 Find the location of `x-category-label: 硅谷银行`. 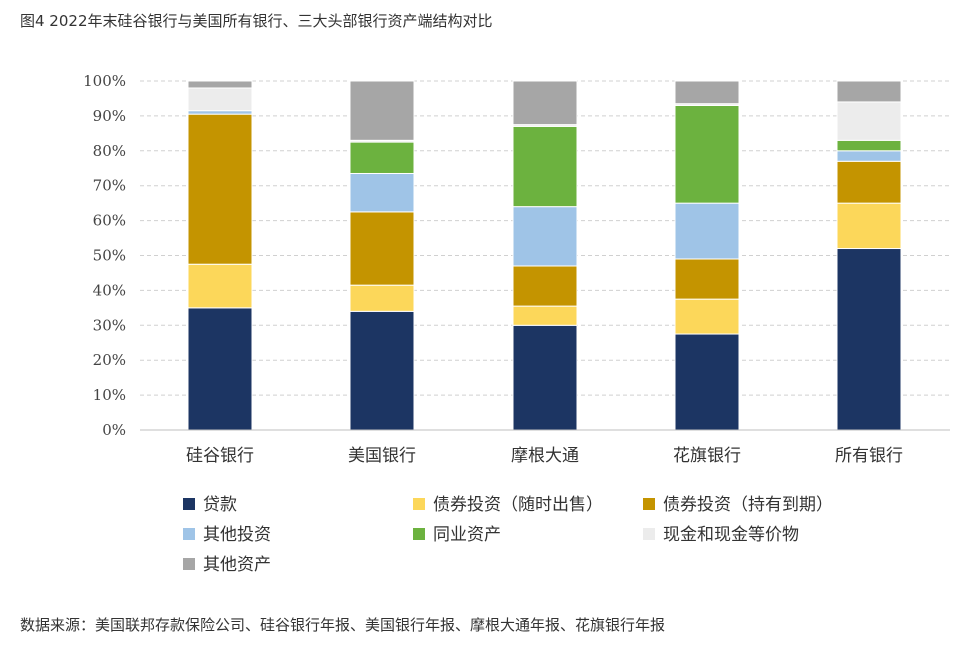

x-category-label: 硅谷银行 is located at coordinates (220, 456).